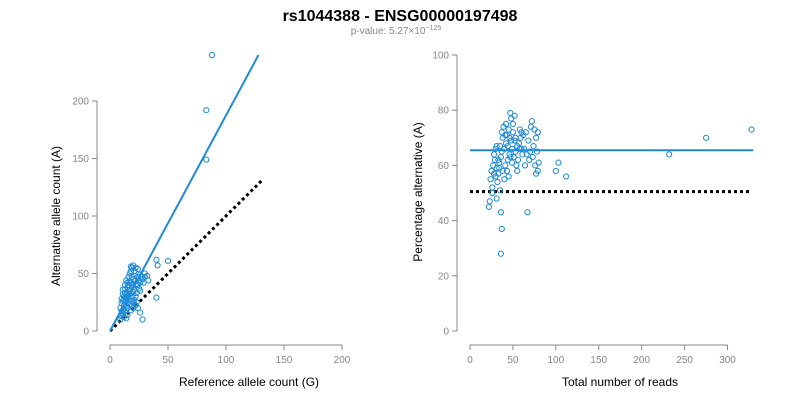 This screenshot has height=400, width=800. What do you see at coordinates (418, 191) in the screenshot?
I see `right-y-axis-title: Percentage alternative (A)` at bounding box center [418, 191].